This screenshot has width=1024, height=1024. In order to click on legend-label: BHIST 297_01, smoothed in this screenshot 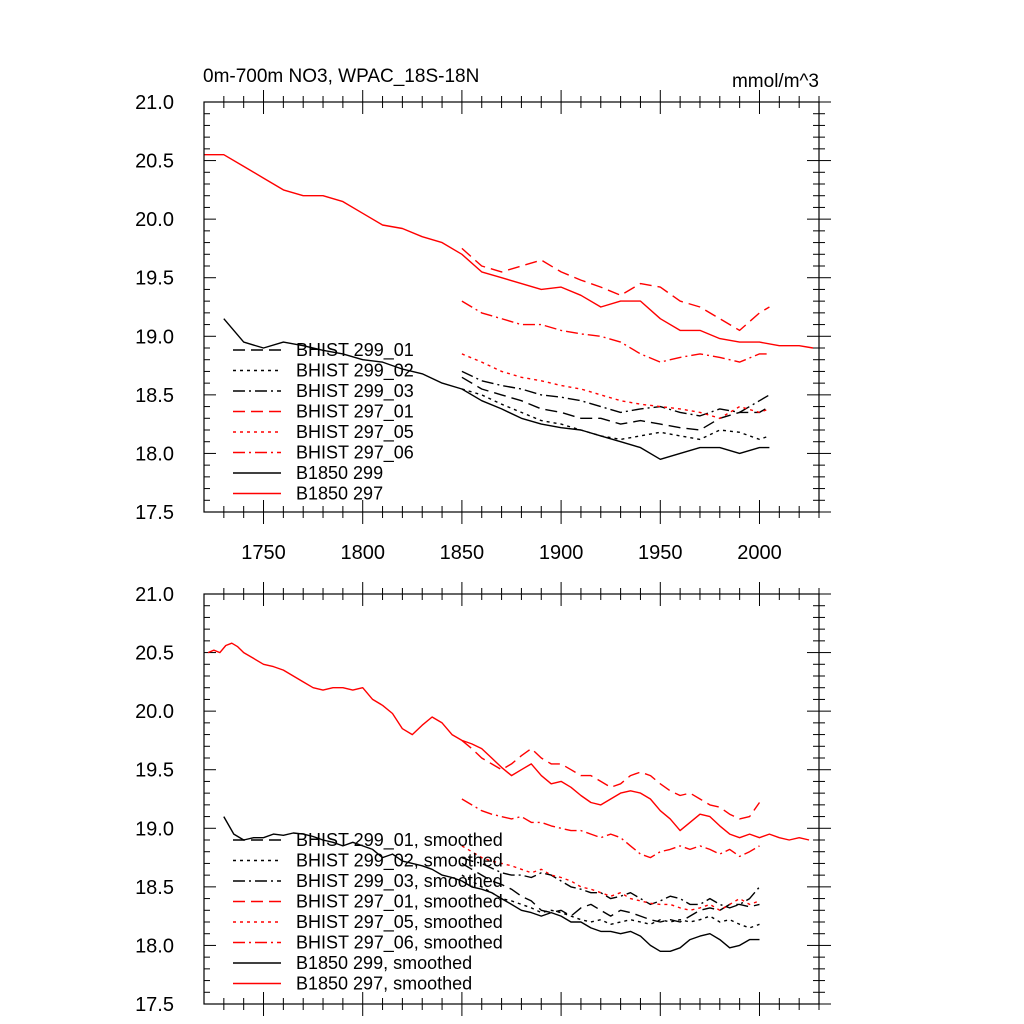, I will do `click(399, 902)`.